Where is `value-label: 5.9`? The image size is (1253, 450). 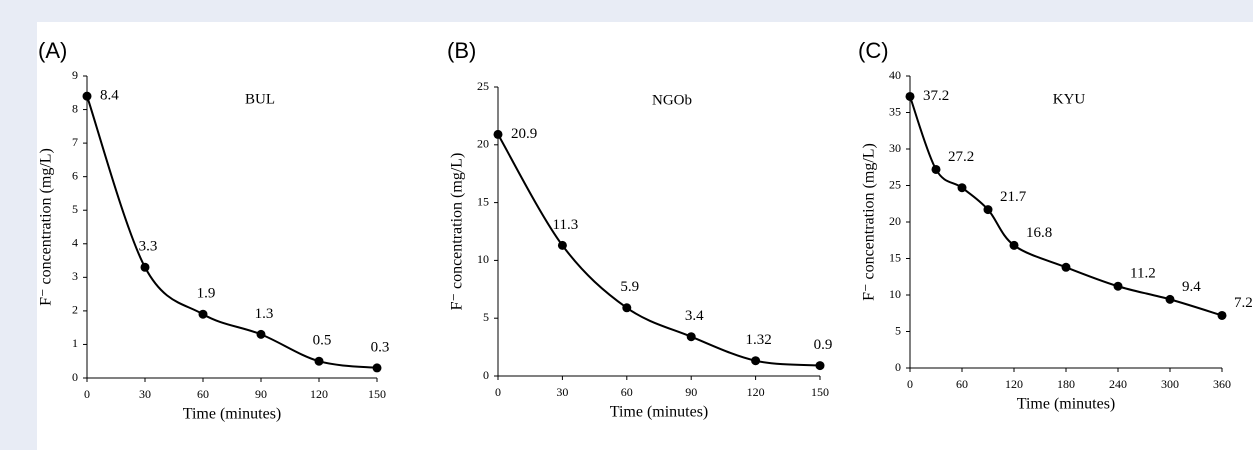 value-label: 5.9 is located at coordinates (629, 287).